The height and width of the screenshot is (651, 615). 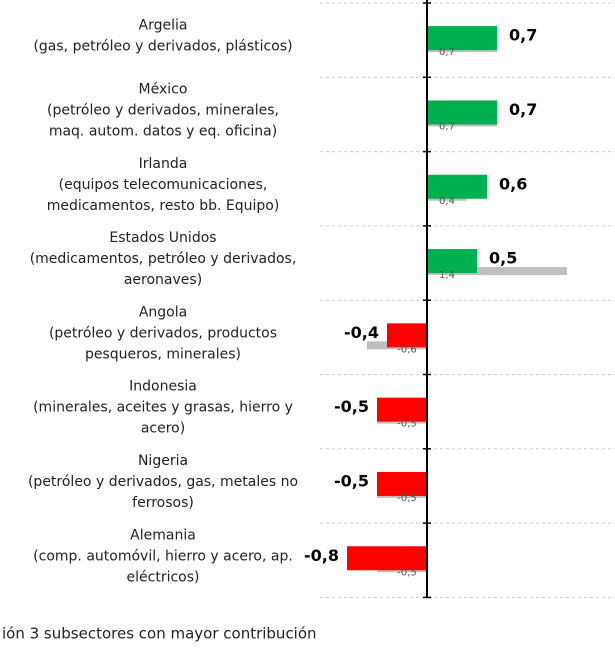 I want to click on note: ión 3 subsectores con mayor contribución, so click(x=159, y=634).